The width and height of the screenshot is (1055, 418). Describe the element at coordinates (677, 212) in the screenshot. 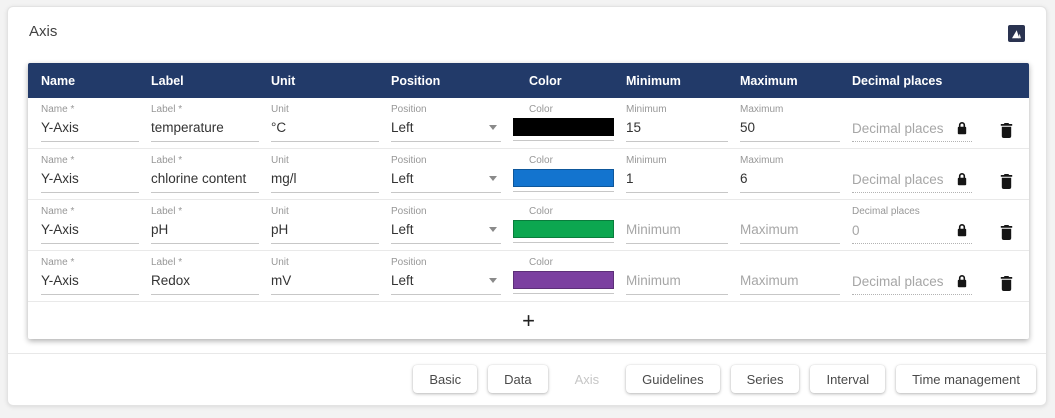

I see `minimum-floating-label` at that location.